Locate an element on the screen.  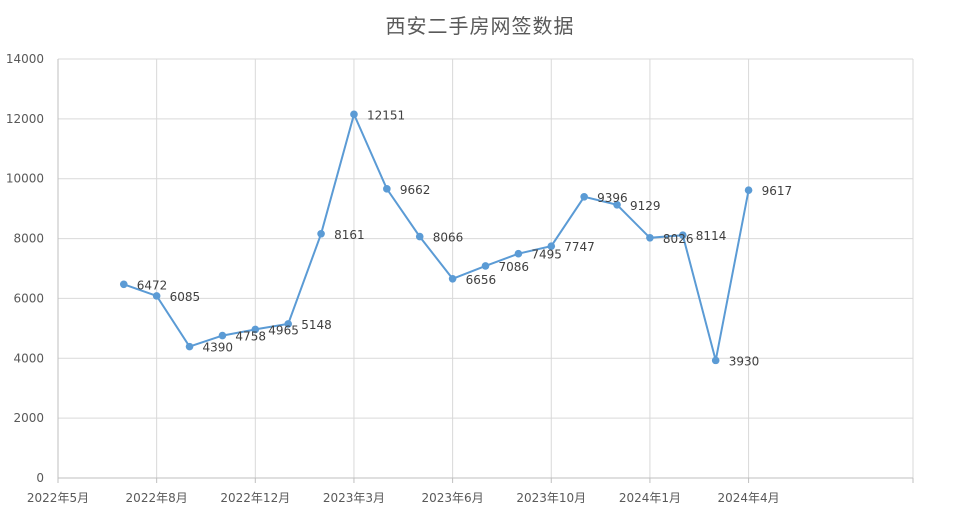
y-tick-label: 6000 is located at coordinates (28, 298).